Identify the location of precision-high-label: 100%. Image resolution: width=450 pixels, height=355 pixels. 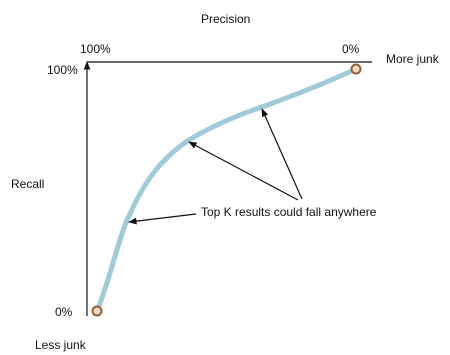
(95, 49).